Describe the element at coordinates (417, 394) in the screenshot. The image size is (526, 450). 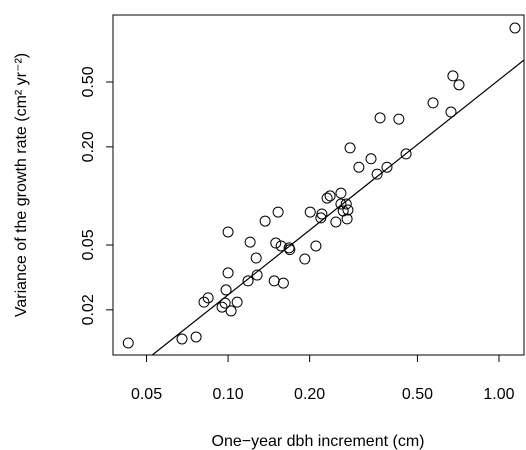
I see `x-tick-label: 0.50` at that location.